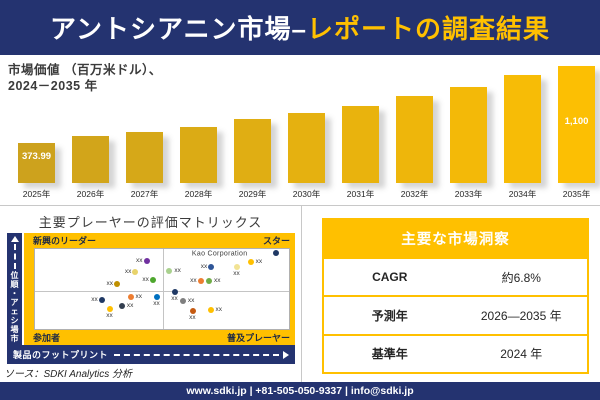 The width and height of the screenshot is (600, 400). What do you see at coordinates (389, 354) in the screenshot?
I see `insights-row-label: 基準年` at bounding box center [389, 354].